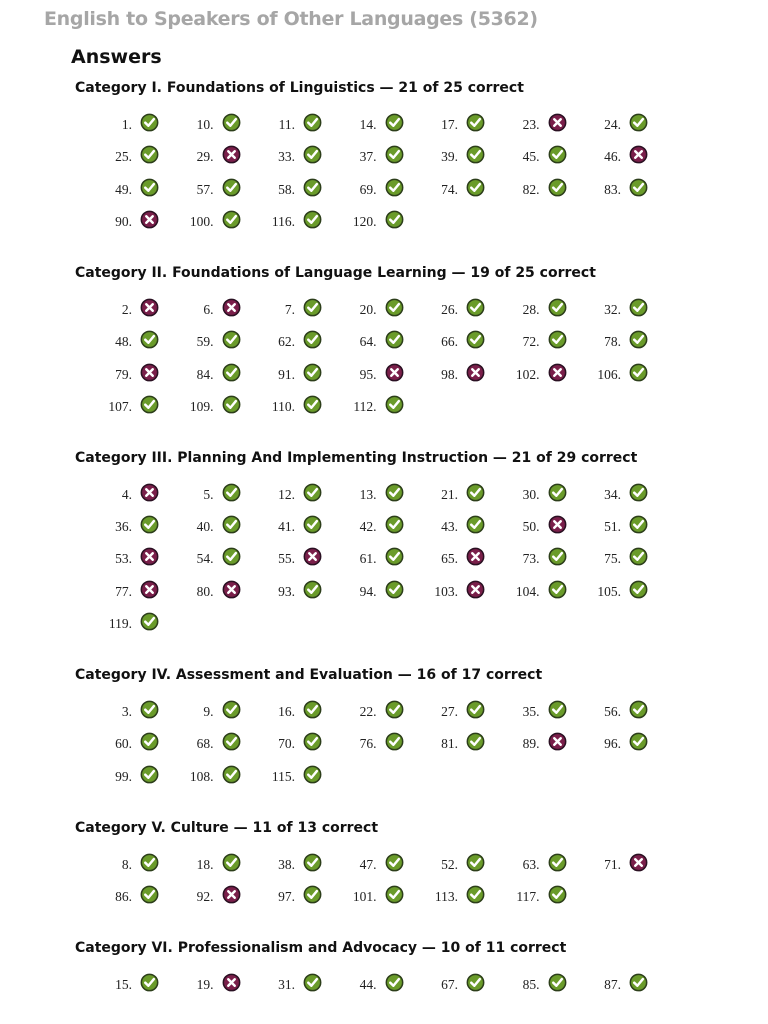 This screenshot has width=768, height=1024. I want to click on question-number: 59., so click(205, 342).